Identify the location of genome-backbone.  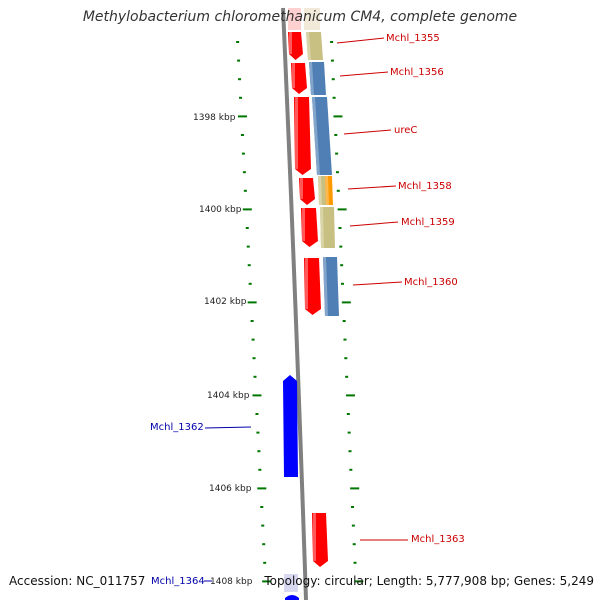
(294, 303).